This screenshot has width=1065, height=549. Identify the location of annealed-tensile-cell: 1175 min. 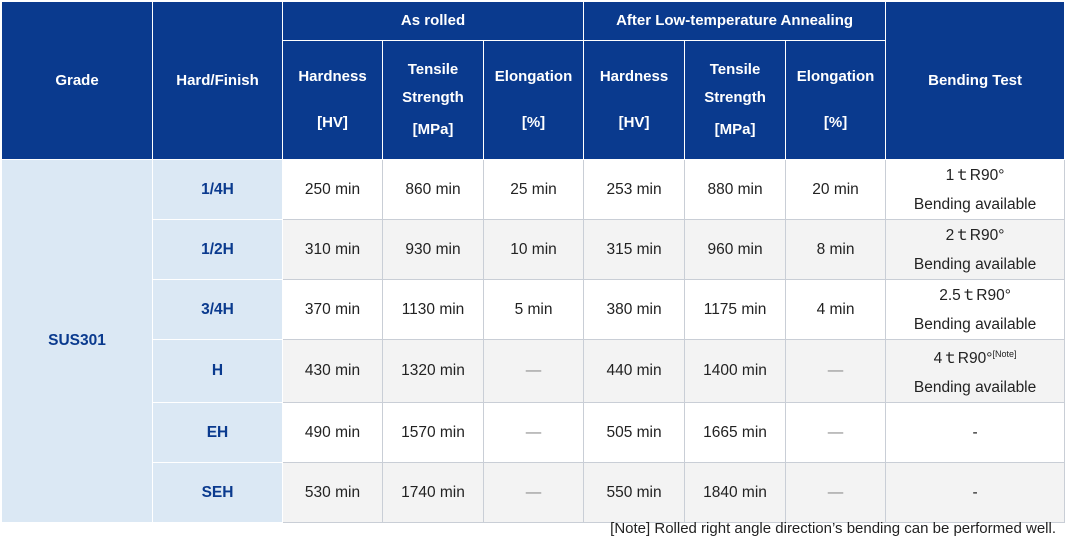
(735, 309).